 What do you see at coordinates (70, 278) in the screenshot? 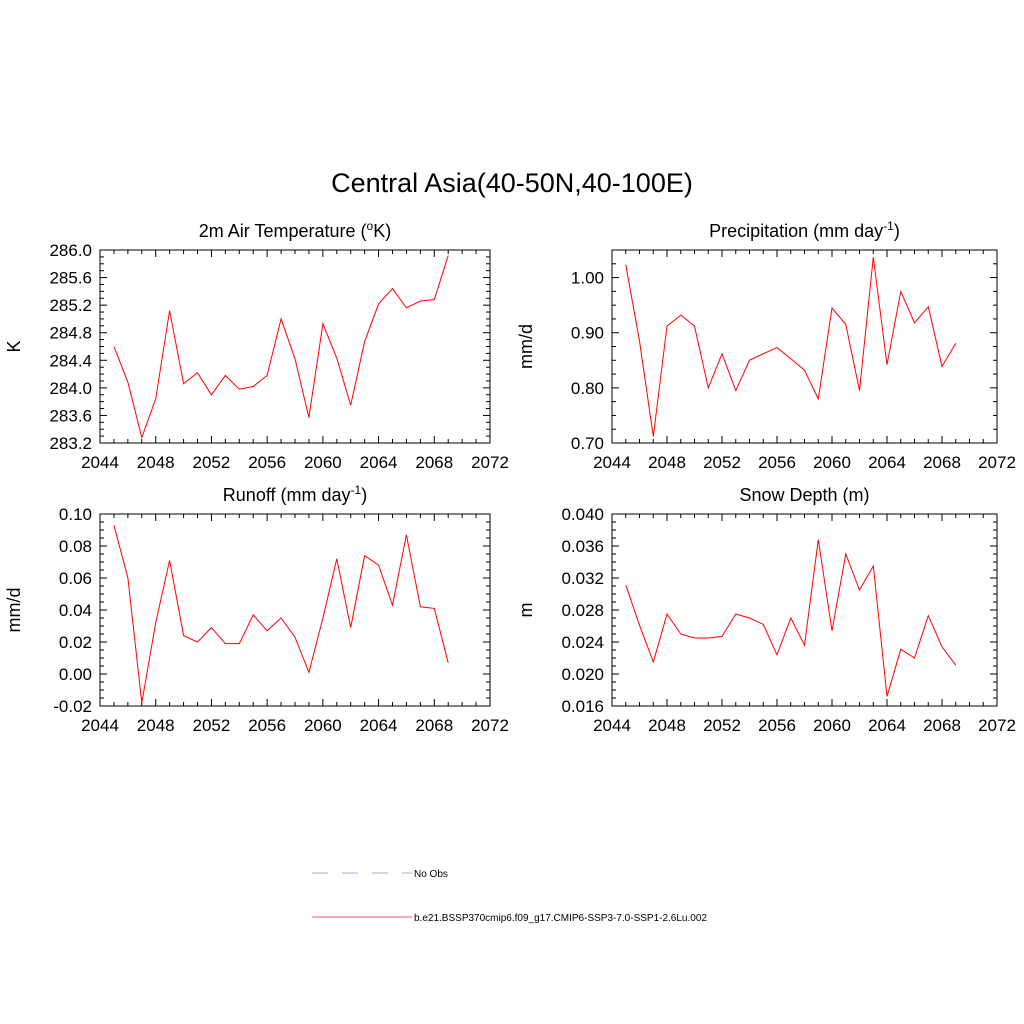
I see `y-tick-label: 285.6` at bounding box center [70, 278].